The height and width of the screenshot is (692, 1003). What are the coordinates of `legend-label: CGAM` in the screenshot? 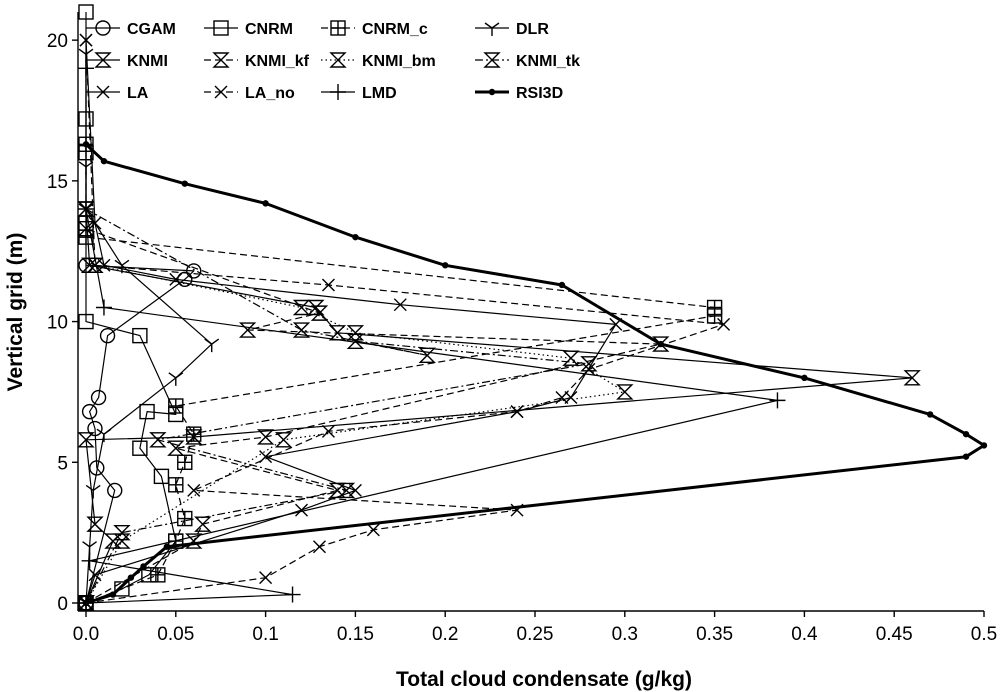 It's located at (151, 29).